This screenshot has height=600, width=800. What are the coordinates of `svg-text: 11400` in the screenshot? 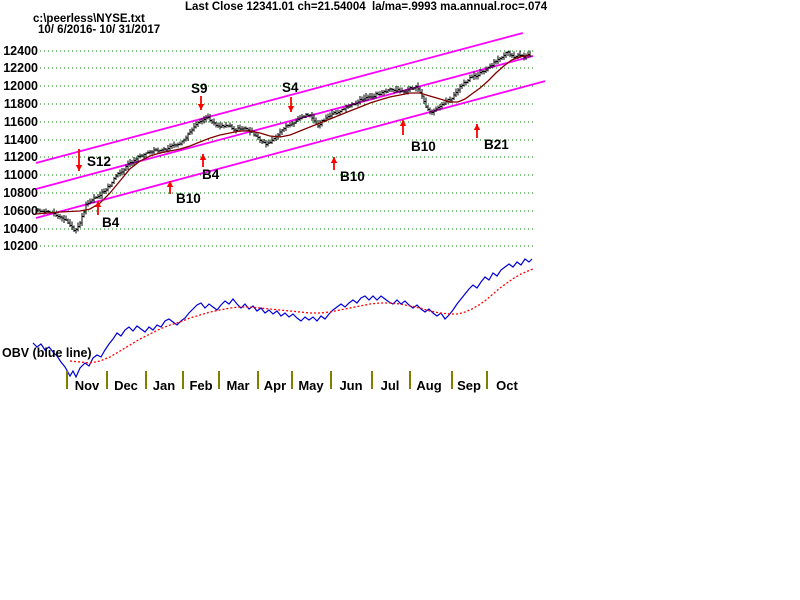 It's located at (21, 140).